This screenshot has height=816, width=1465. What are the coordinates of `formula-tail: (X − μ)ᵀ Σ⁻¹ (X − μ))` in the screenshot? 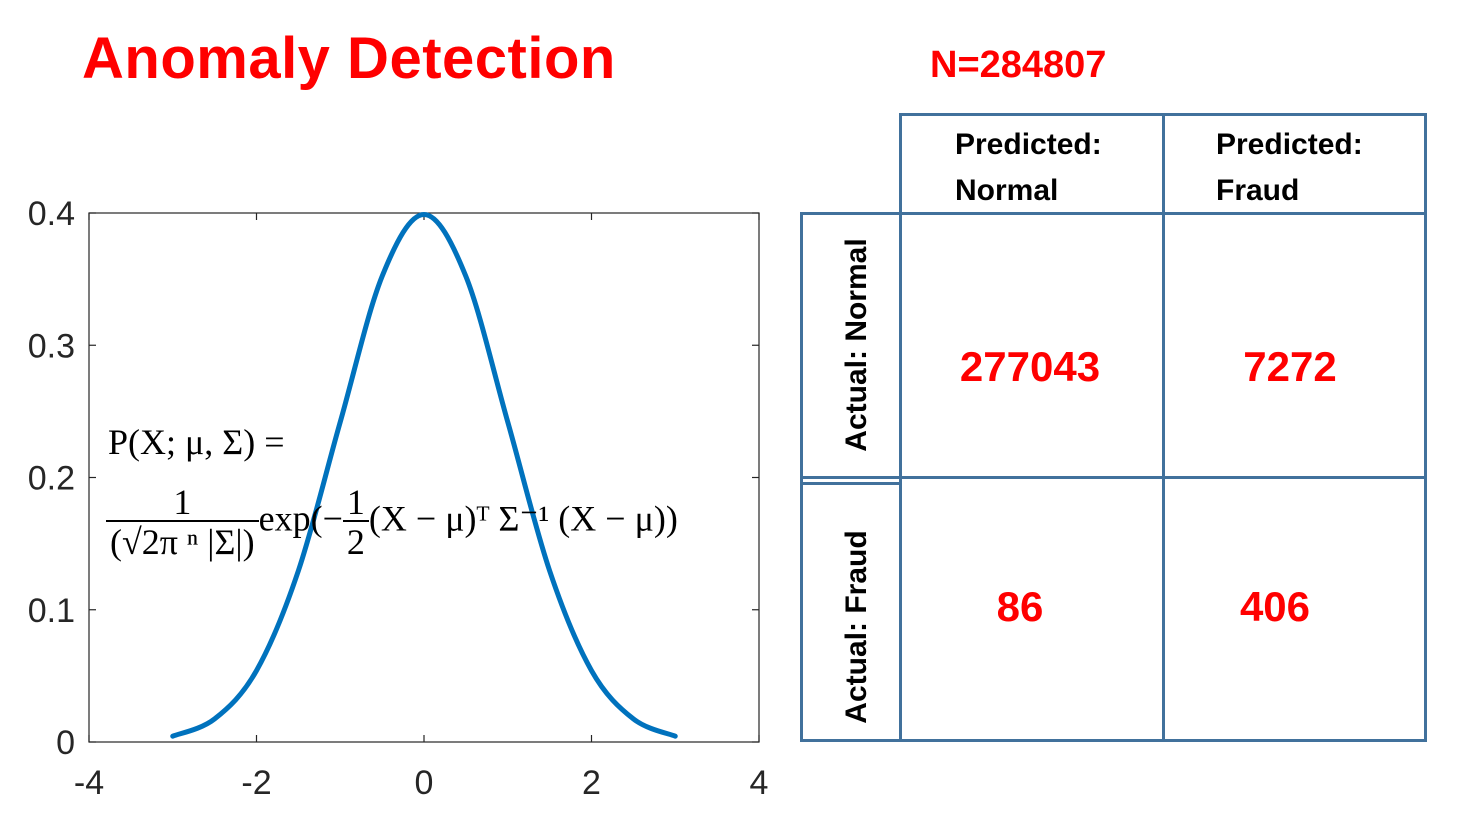 It's located at (523, 518).